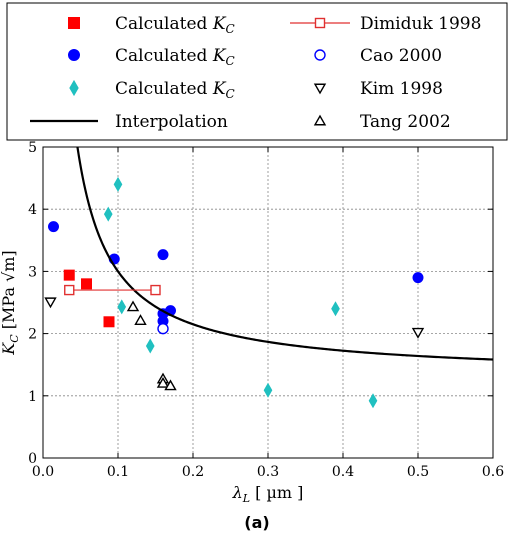 The width and height of the screenshot is (514, 550). What do you see at coordinates (418, 472) in the screenshot?
I see `x-tick-label: 0.5` at bounding box center [418, 472].